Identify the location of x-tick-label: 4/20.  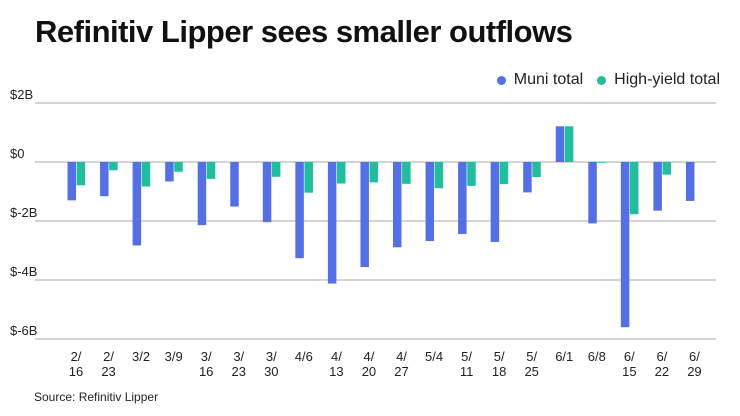
(369, 364).